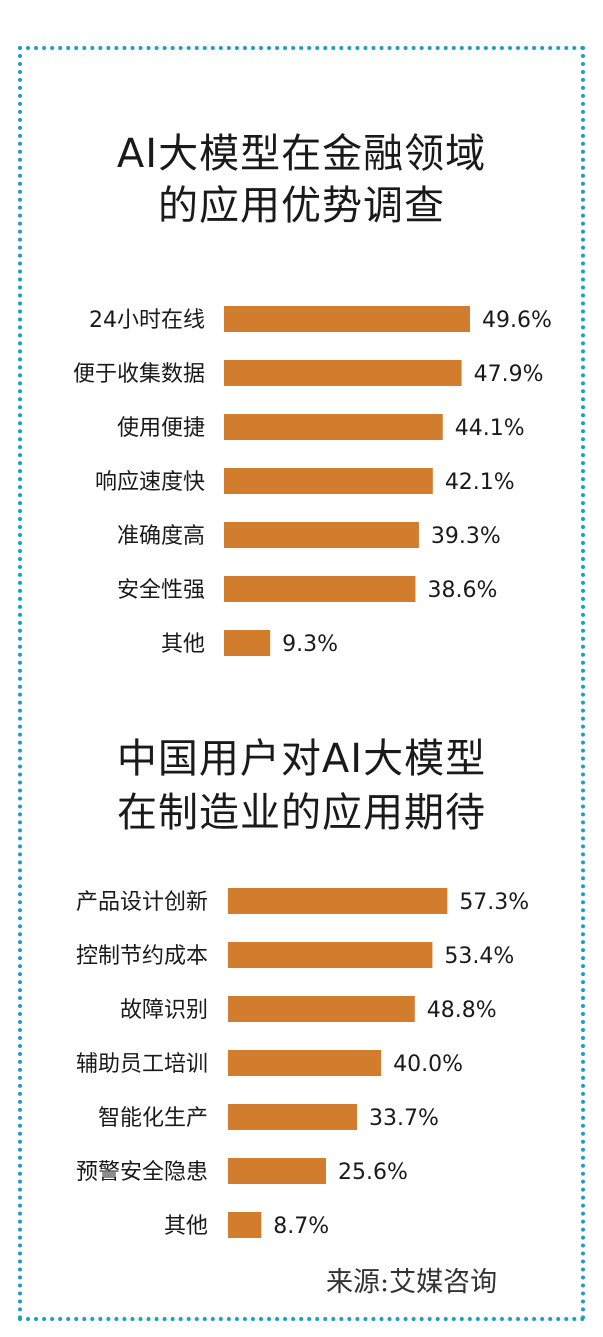 The width and height of the screenshot is (603, 1337). I want to click on chart2-category-label: 产品设计创新, so click(142, 902).